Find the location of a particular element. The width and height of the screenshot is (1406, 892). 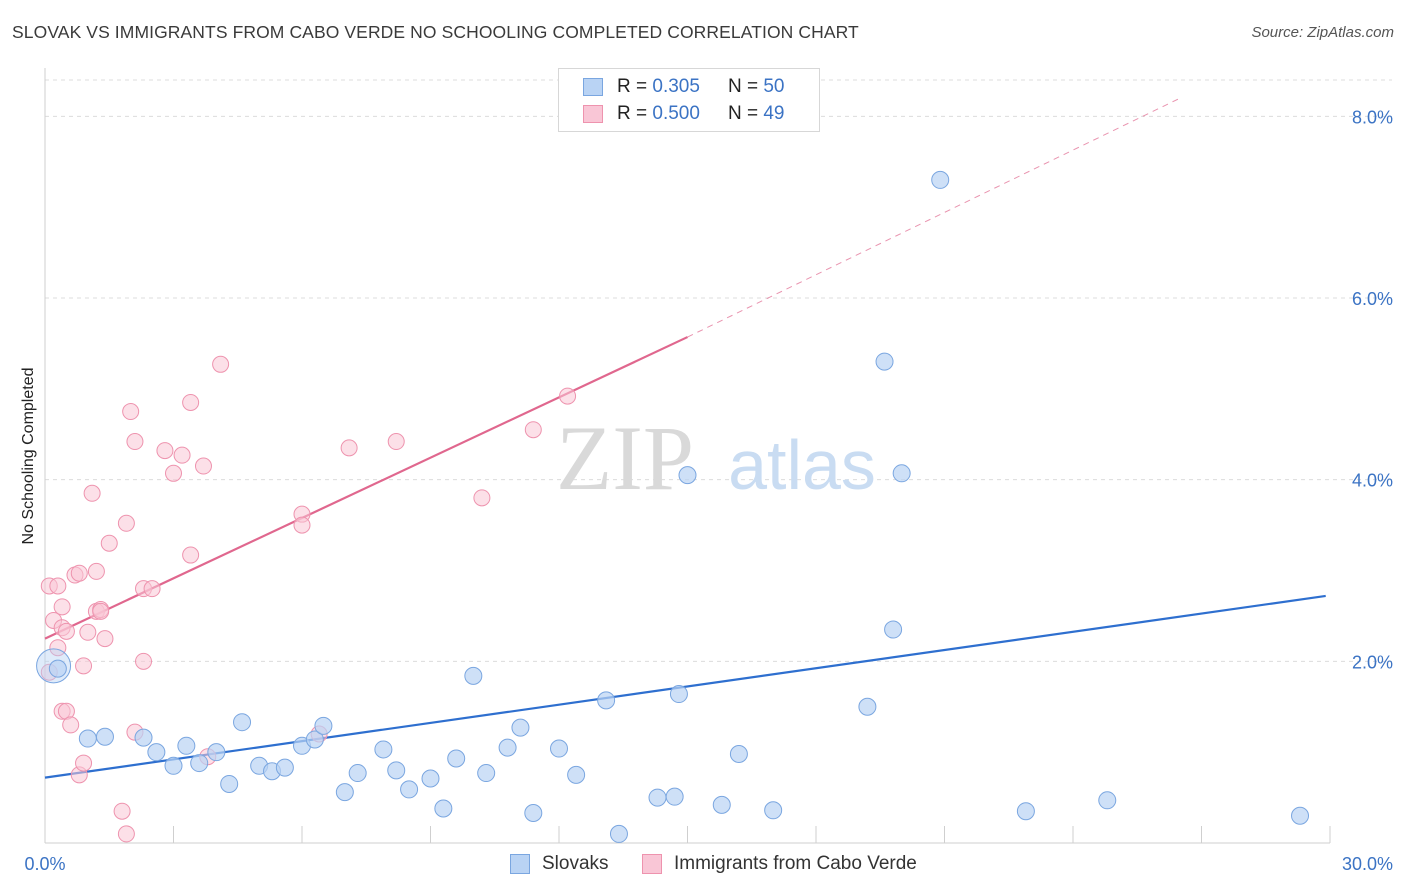

legend-row-slovaks: R = 0.305 N = 50 is located at coordinates (683, 87).